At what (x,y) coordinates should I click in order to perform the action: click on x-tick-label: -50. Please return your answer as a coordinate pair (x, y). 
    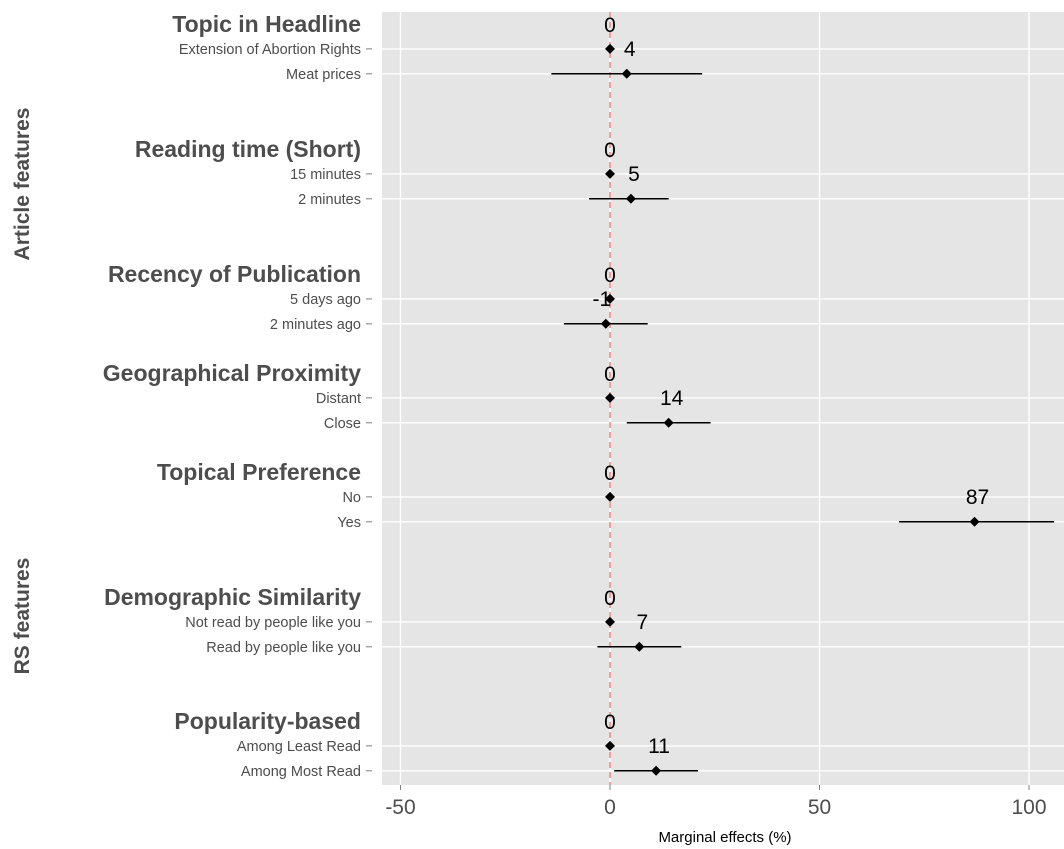
    Looking at the image, I should click on (400, 807).